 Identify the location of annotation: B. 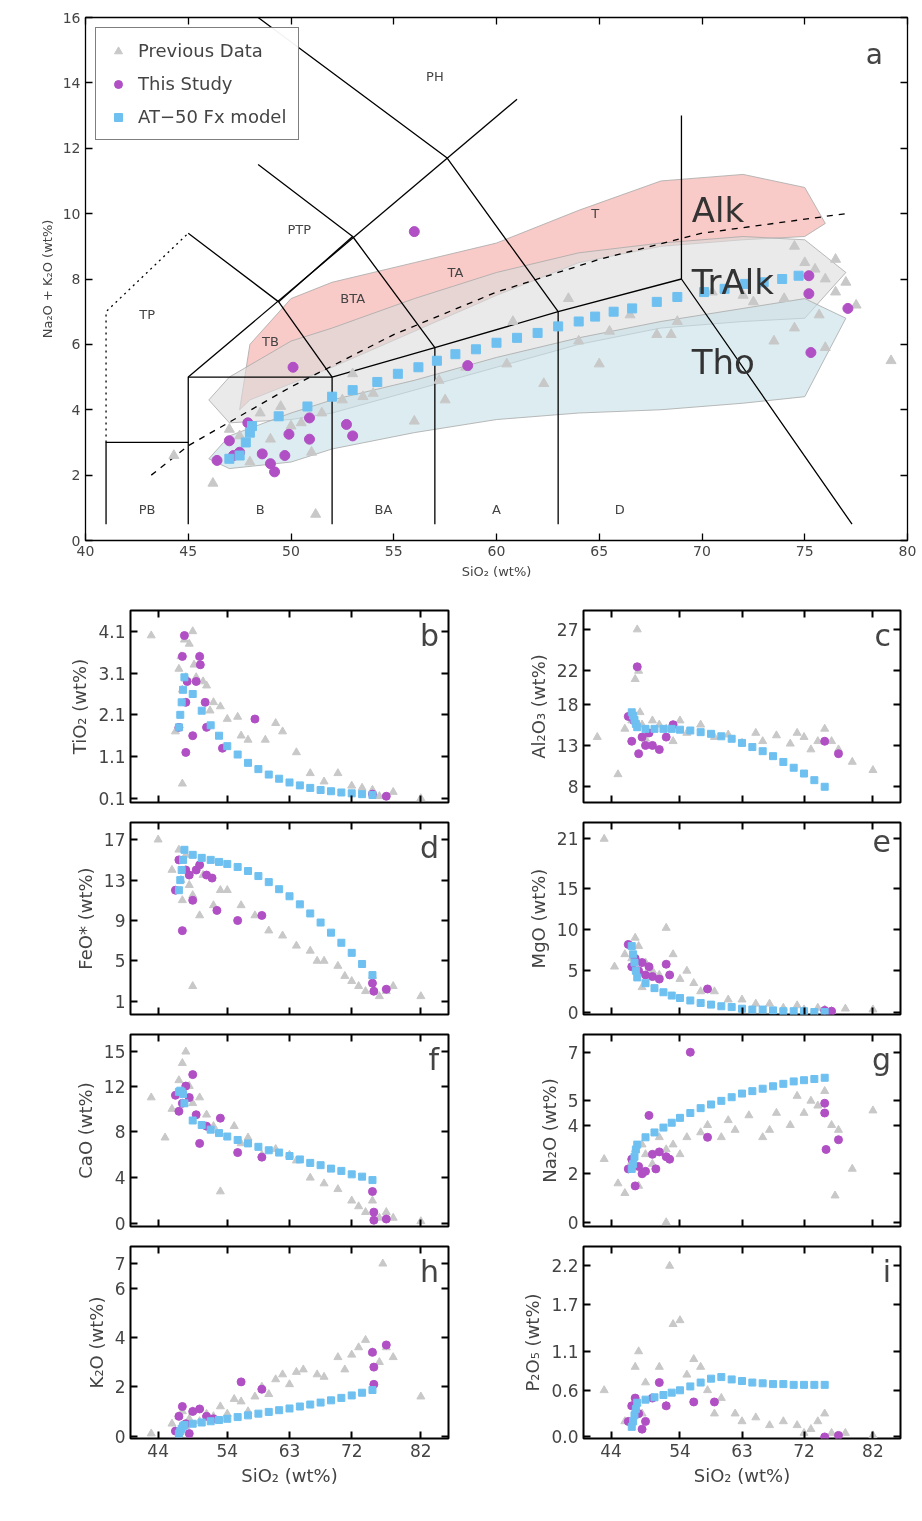
(260, 509).